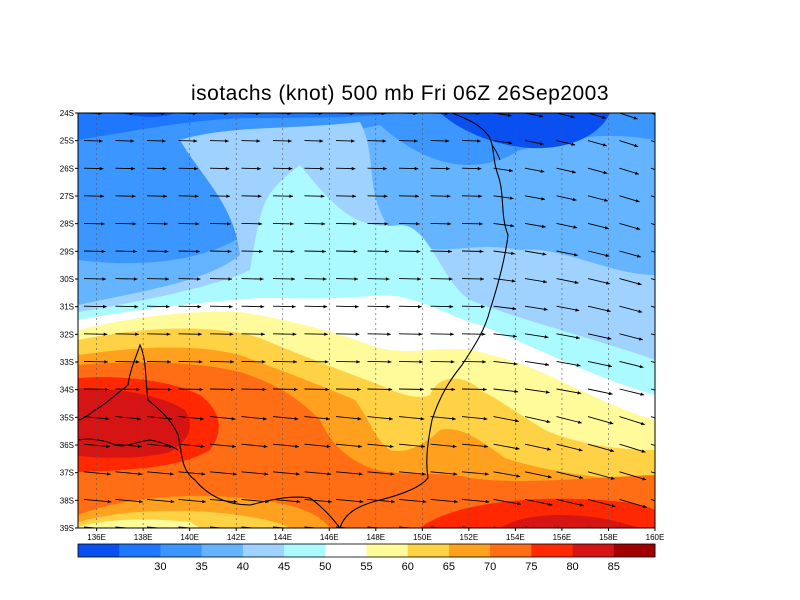  I want to click on lat-label: 36S, so click(67, 445).